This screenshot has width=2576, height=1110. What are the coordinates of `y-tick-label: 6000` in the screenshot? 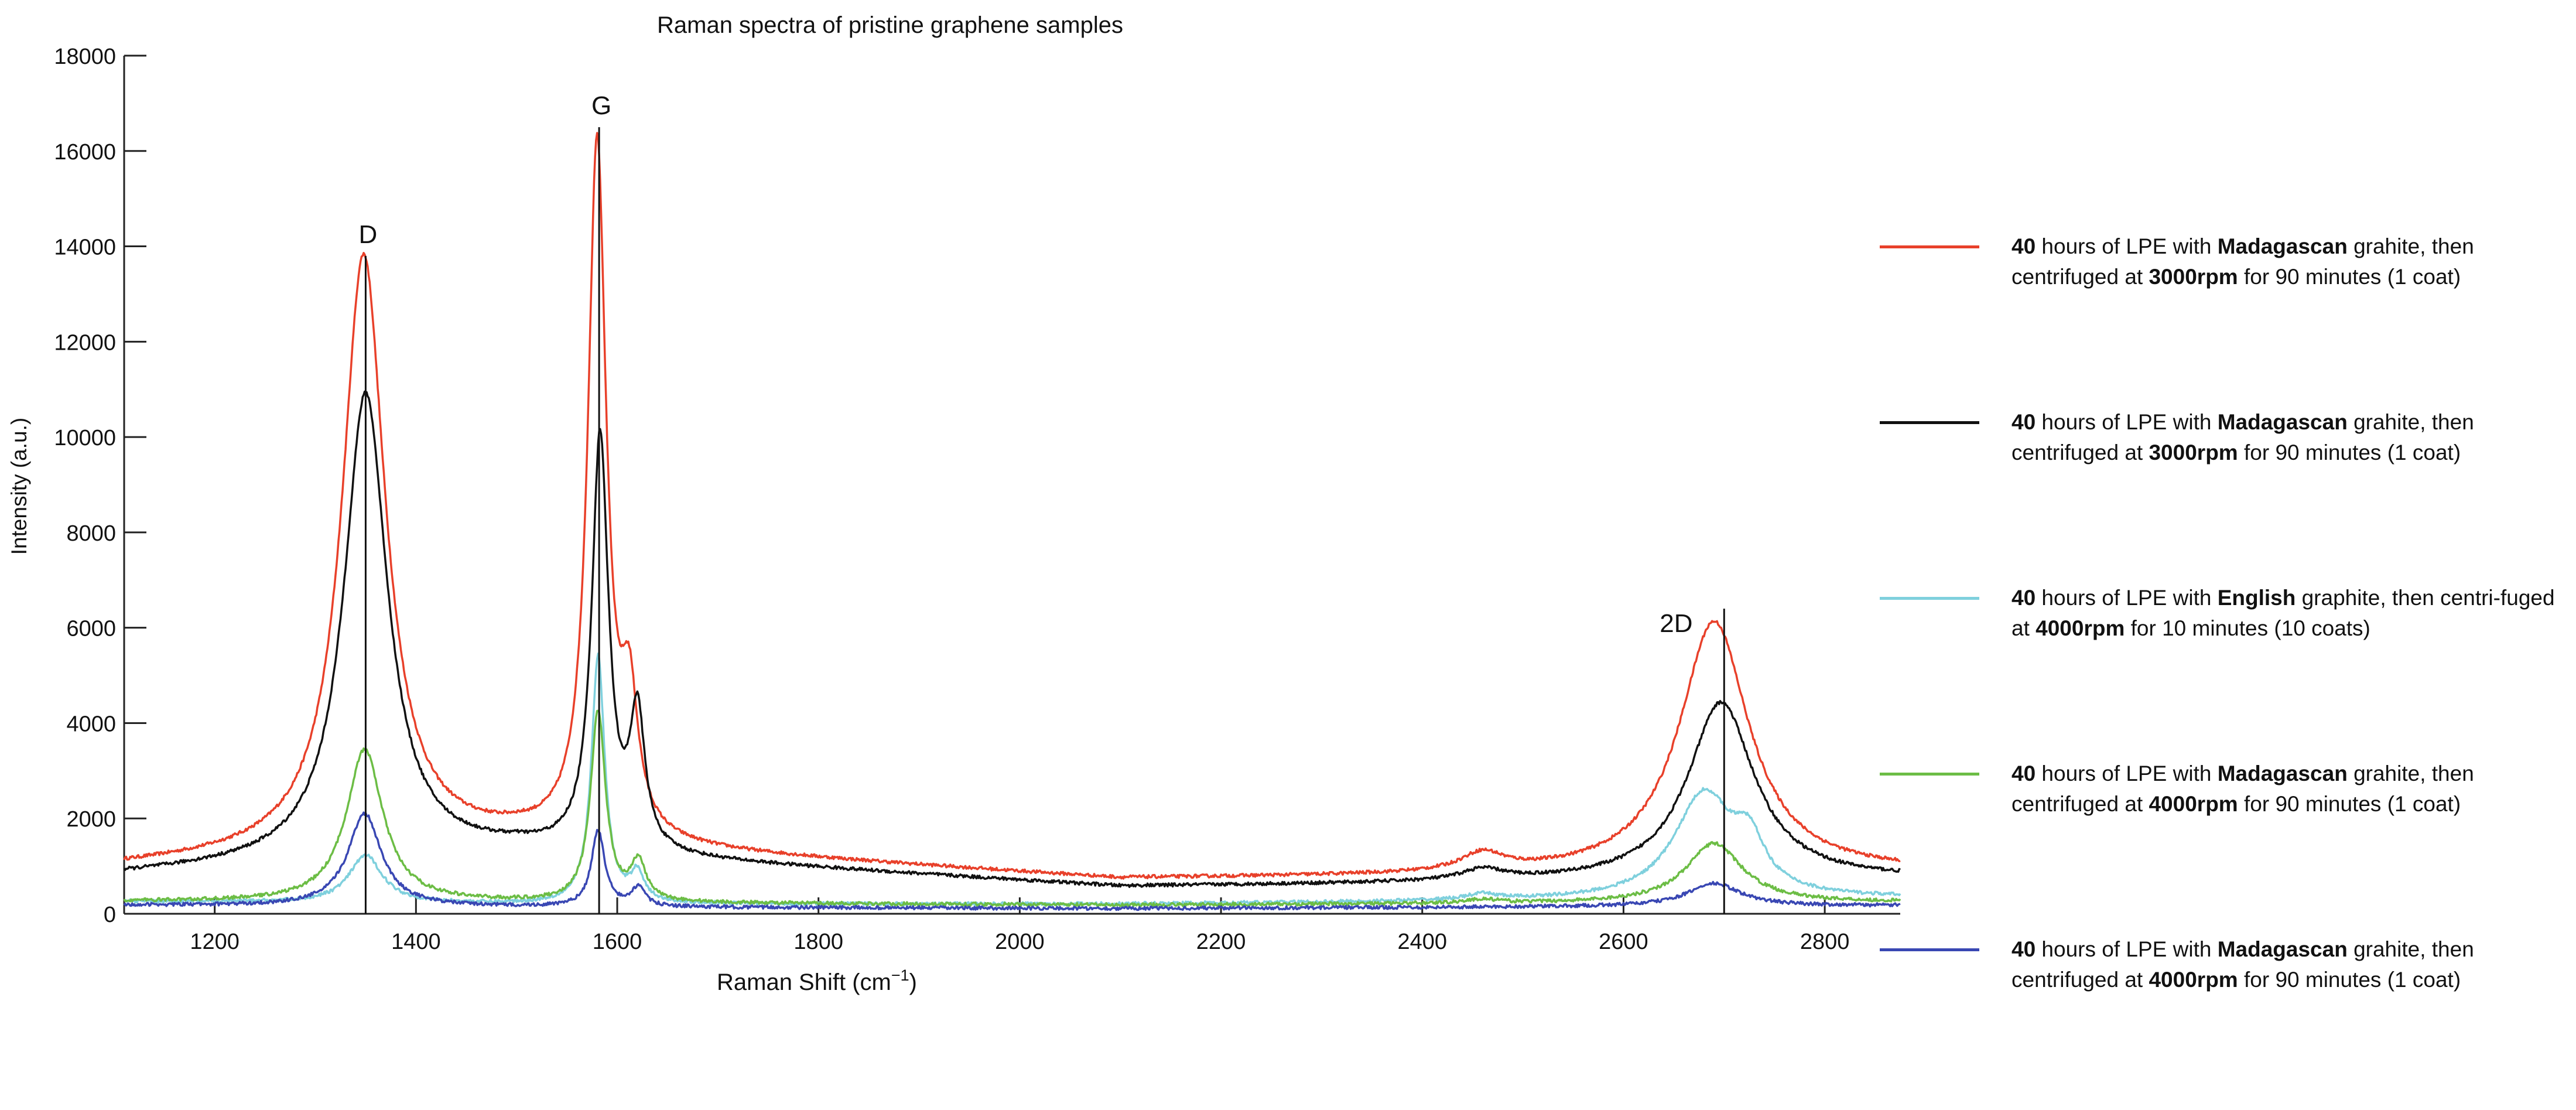 It's located at (91, 629).